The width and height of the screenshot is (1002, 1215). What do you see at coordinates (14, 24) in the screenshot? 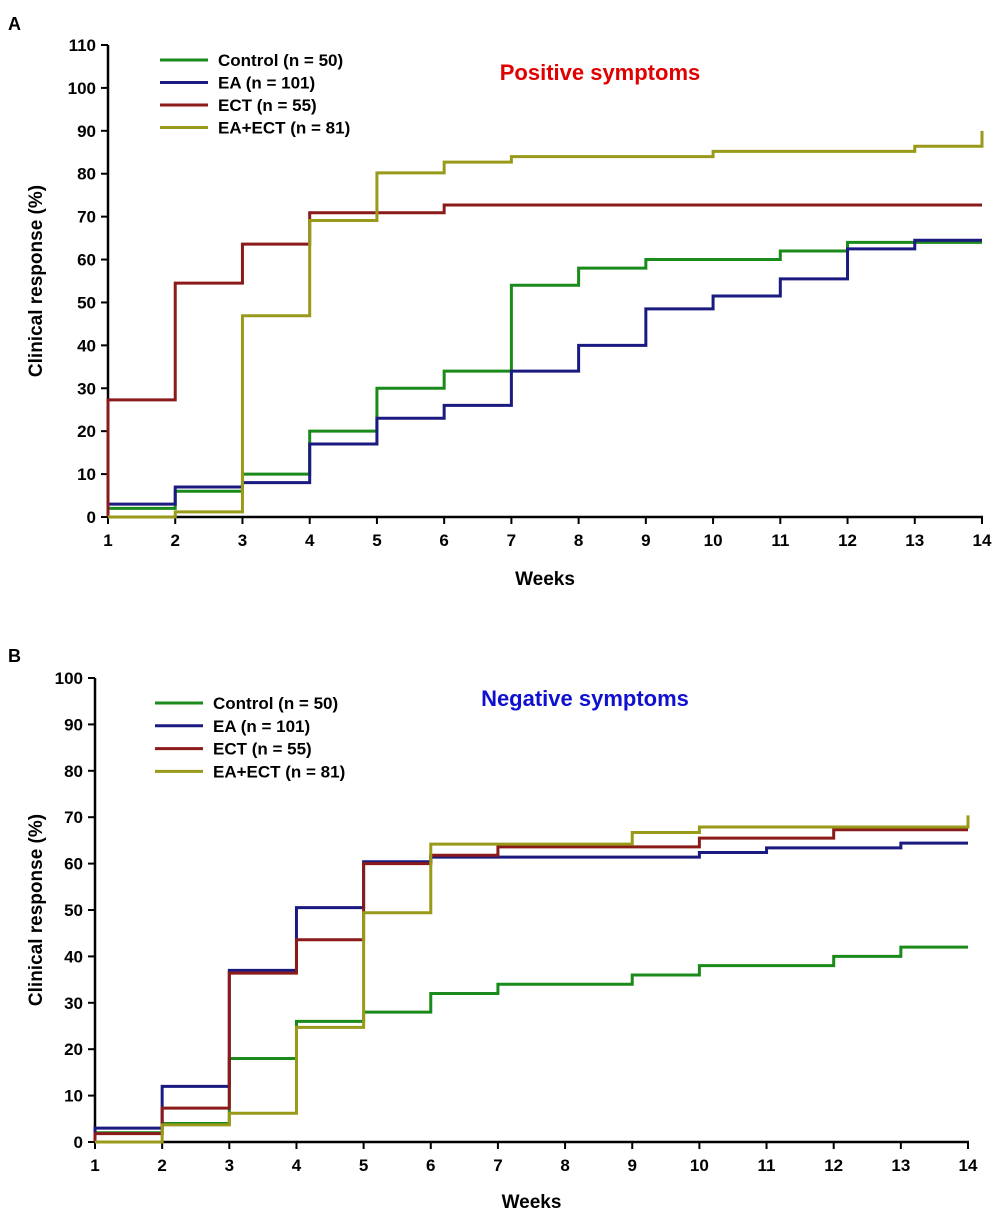
I see `panel-letter: A` at bounding box center [14, 24].